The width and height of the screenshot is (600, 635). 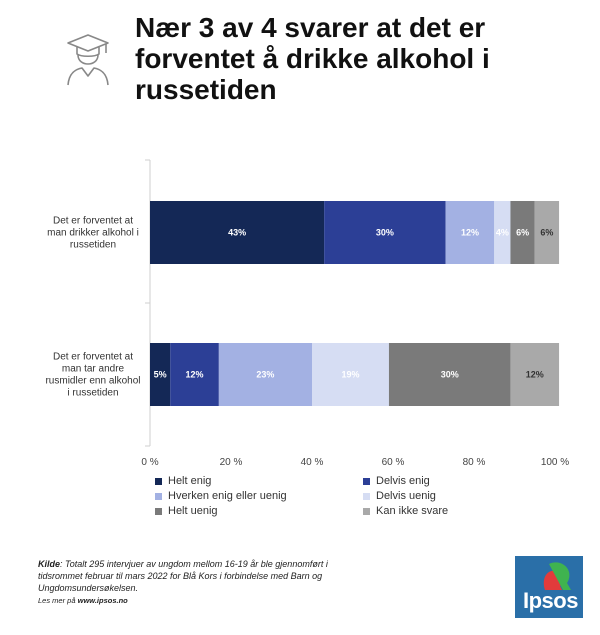 I want to click on legend-label: Kan ikke svare, so click(x=412, y=511).